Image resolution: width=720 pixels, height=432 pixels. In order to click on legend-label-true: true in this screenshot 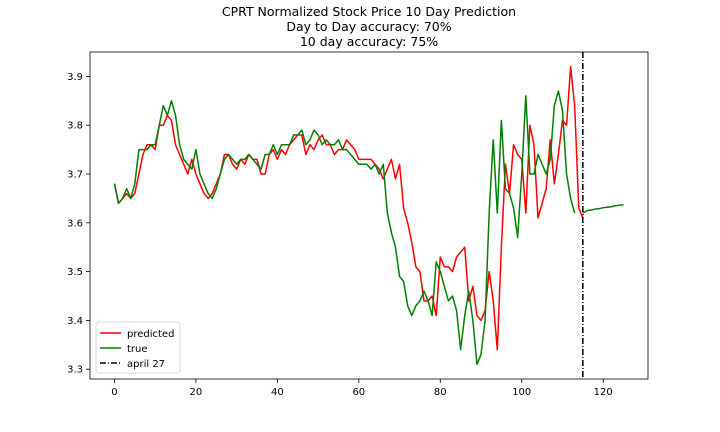, I will do `click(137, 349)`.